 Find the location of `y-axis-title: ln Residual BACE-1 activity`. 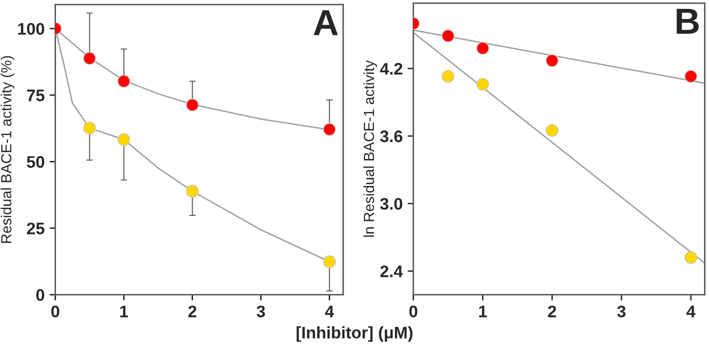

y-axis-title: ln Residual BACE-1 activity is located at coordinates (370, 148).